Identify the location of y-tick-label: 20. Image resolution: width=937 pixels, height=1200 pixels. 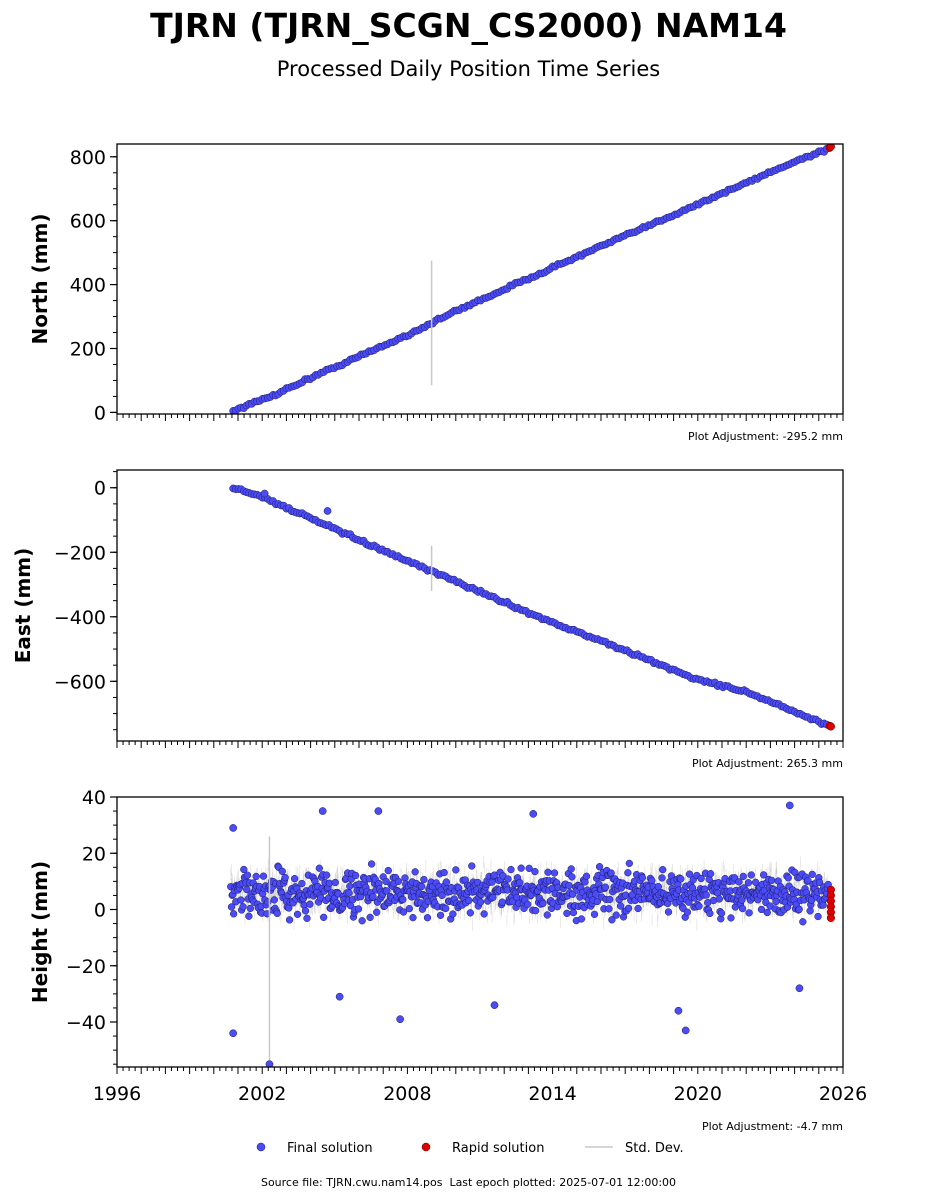
(94, 854).